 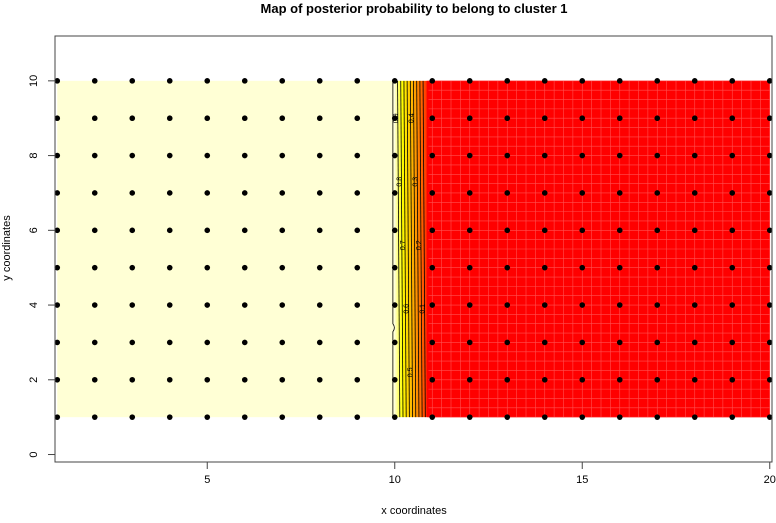 I want to click on contour-label: 0.2, so click(x=419, y=245).